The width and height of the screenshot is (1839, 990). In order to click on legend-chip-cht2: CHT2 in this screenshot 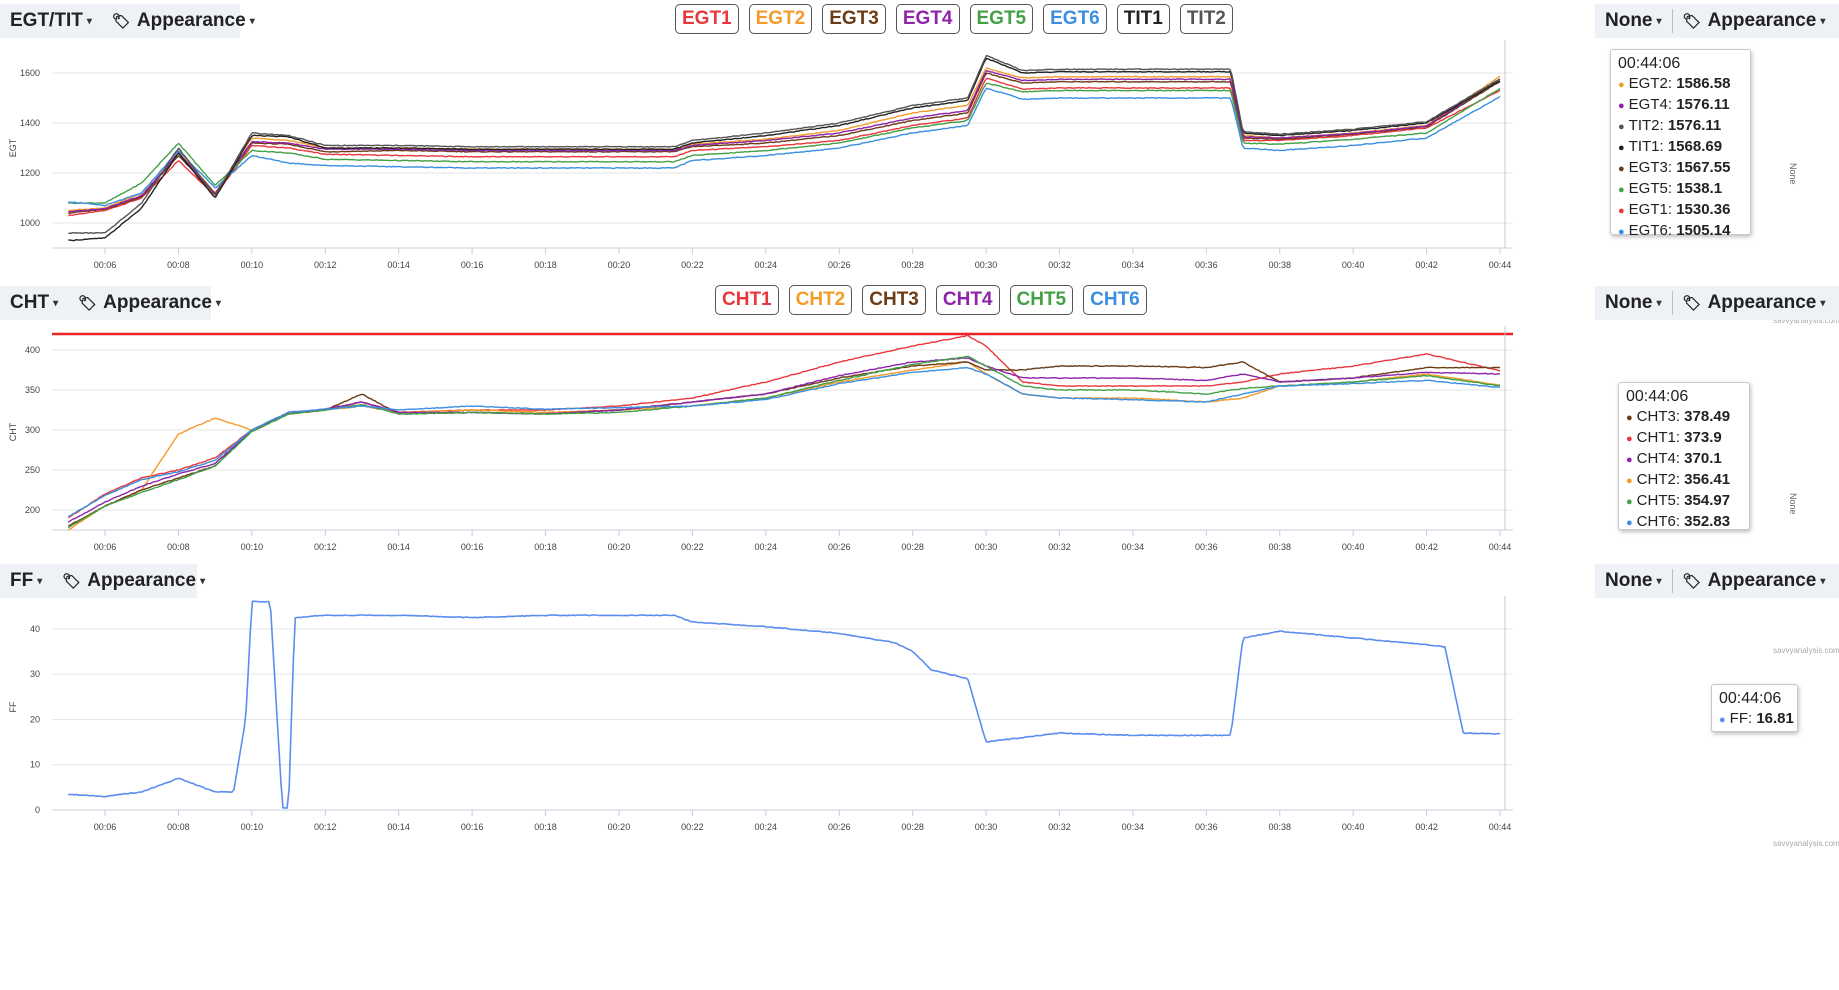, I will do `click(820, 300)`.